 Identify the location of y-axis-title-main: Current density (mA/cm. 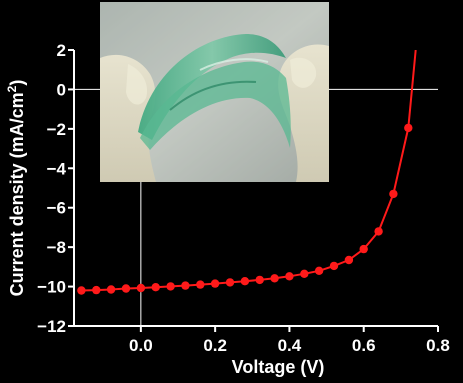
(17, 194).